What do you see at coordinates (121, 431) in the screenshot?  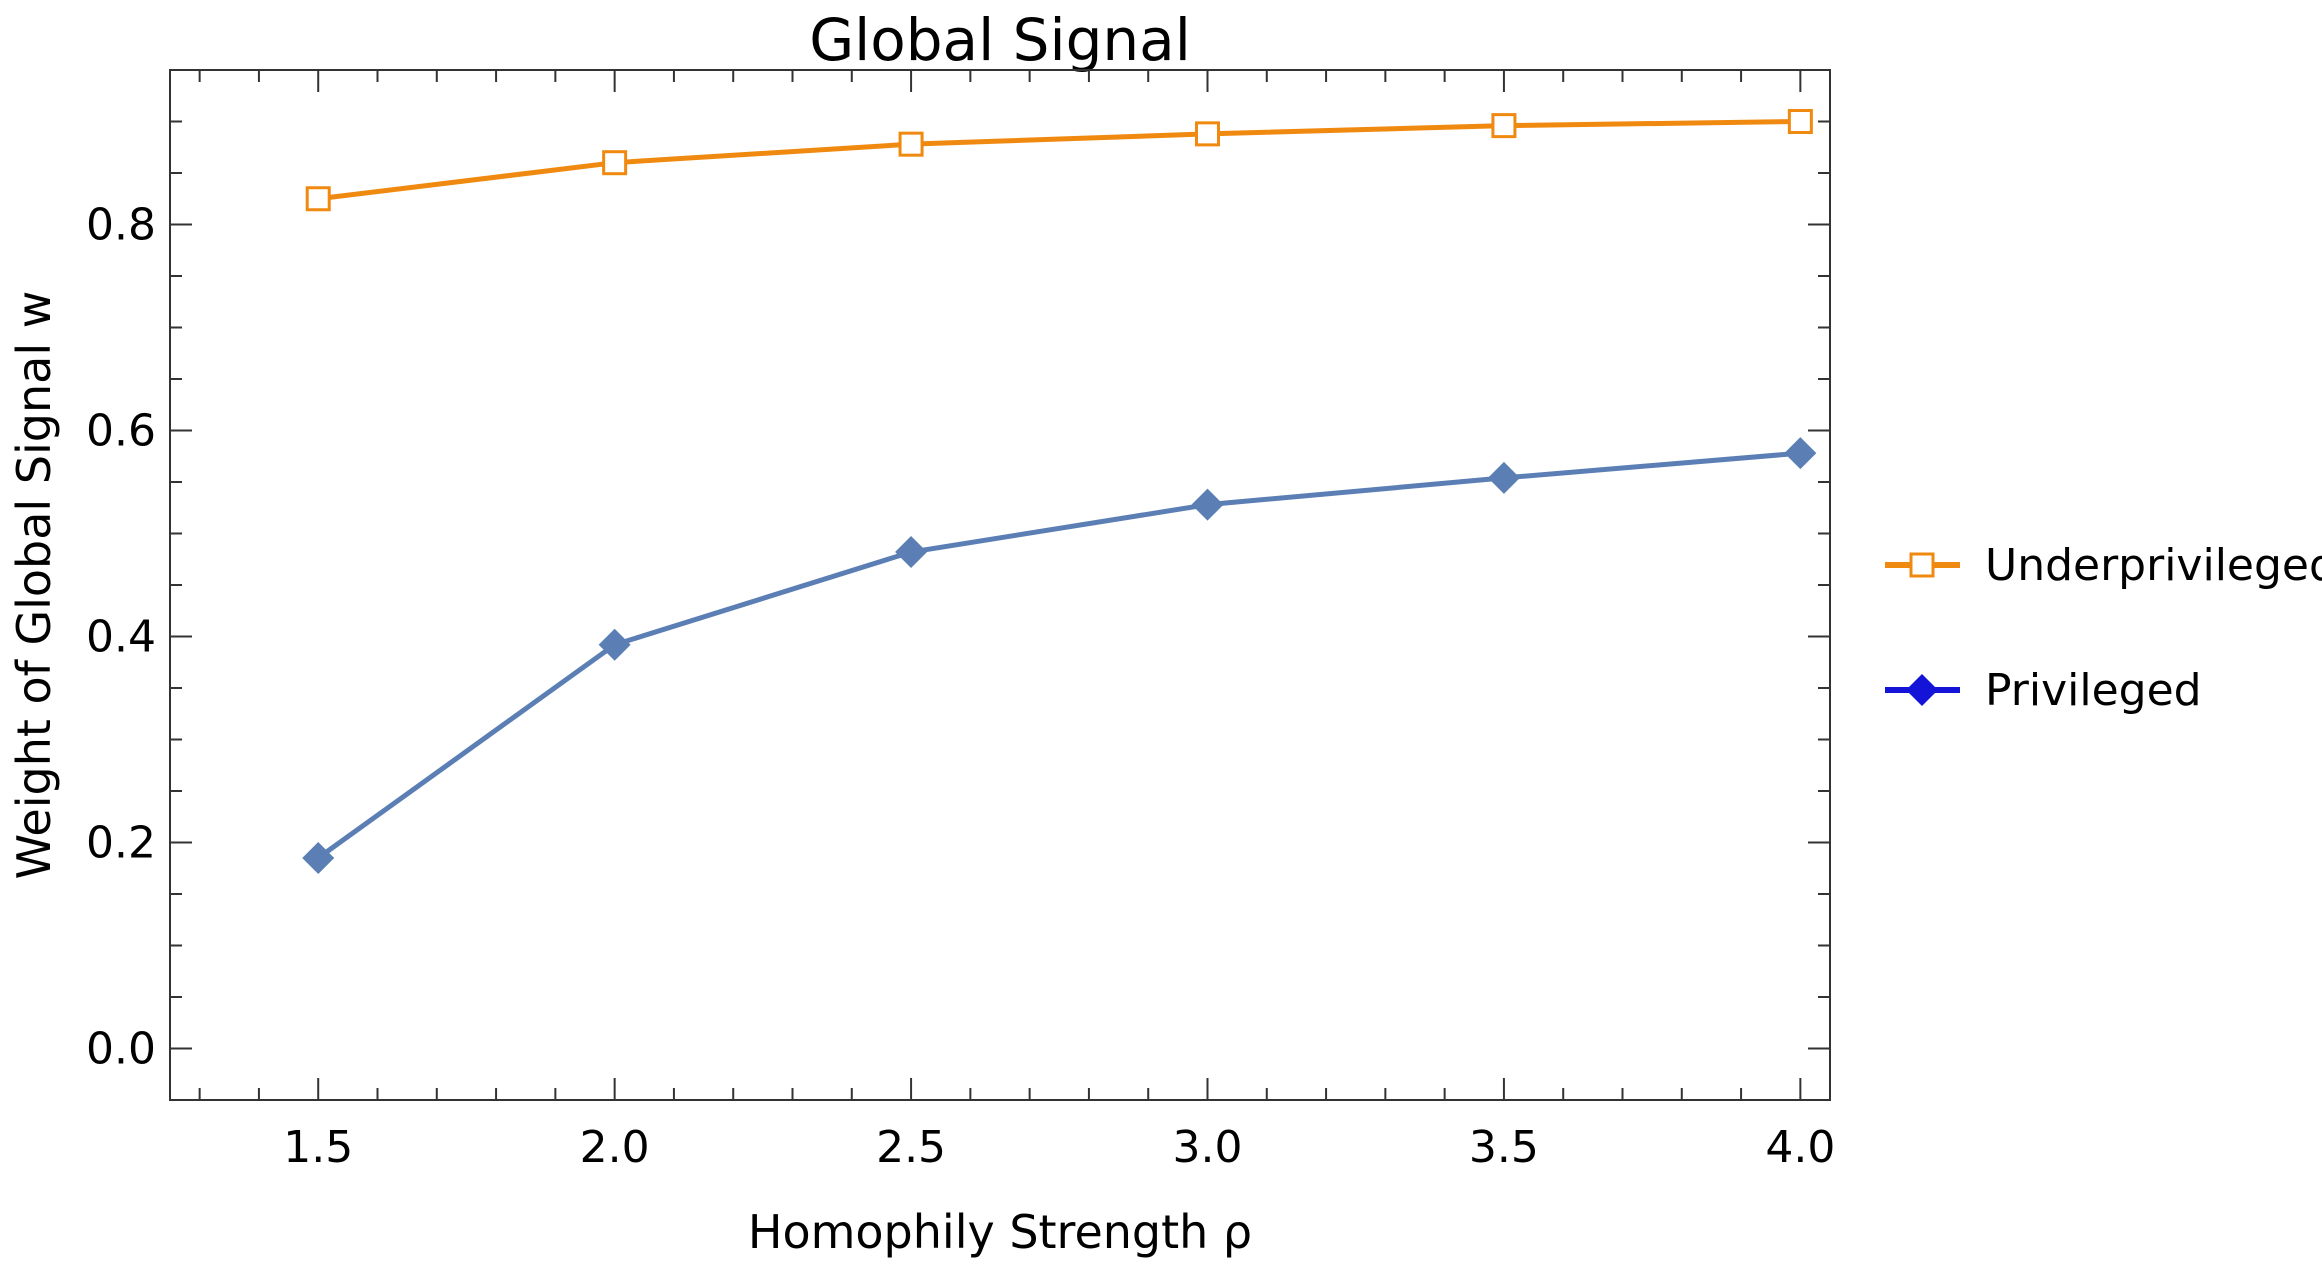 I see `y-tick-label: 0.6` at bounding box center [121, 431].